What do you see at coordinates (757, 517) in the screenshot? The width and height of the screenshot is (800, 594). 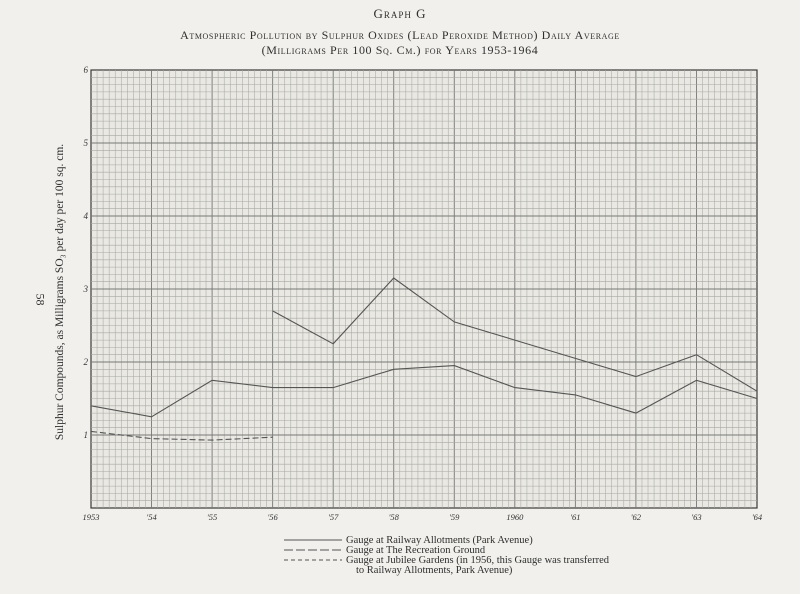 I see `x-tick-label: '64` at bounding box center [757, 517].